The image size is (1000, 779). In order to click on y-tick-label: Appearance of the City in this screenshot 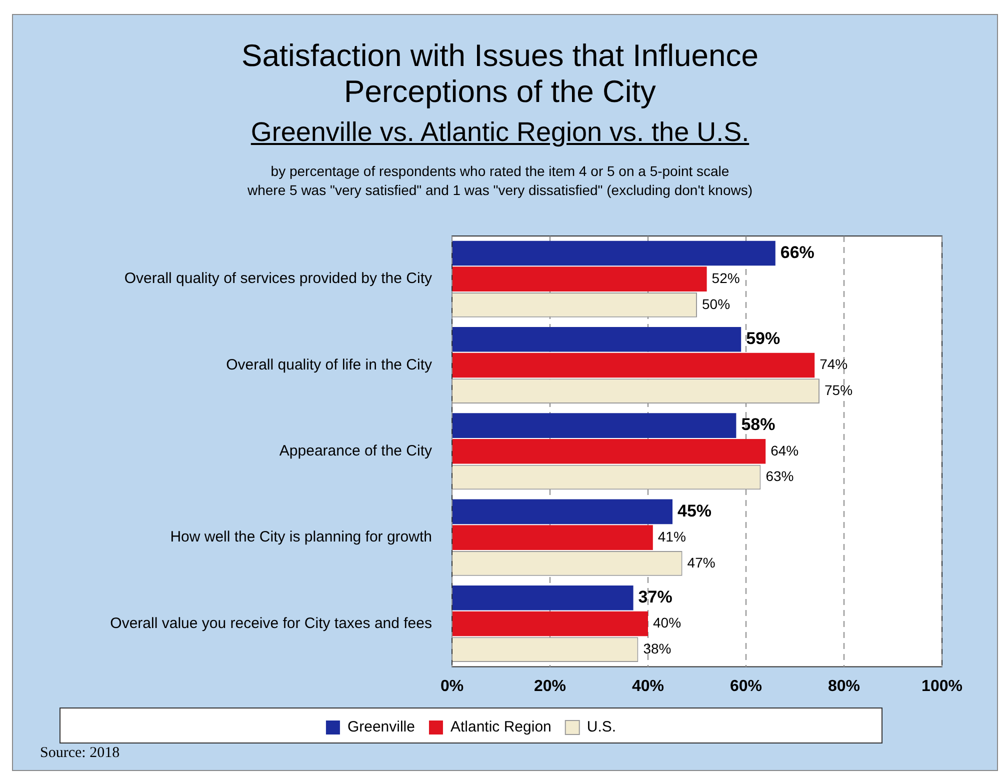, I will do `click(355, 451)`.